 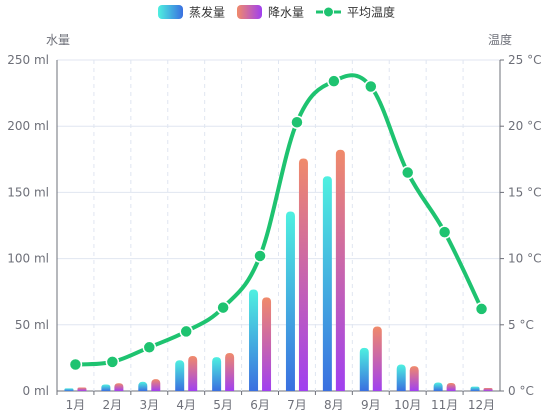 I want to click on y-right-axis: 0 °C 5 °C 10 °C 15 °C 20 °C 25 °C, so click(x=520, y=225).